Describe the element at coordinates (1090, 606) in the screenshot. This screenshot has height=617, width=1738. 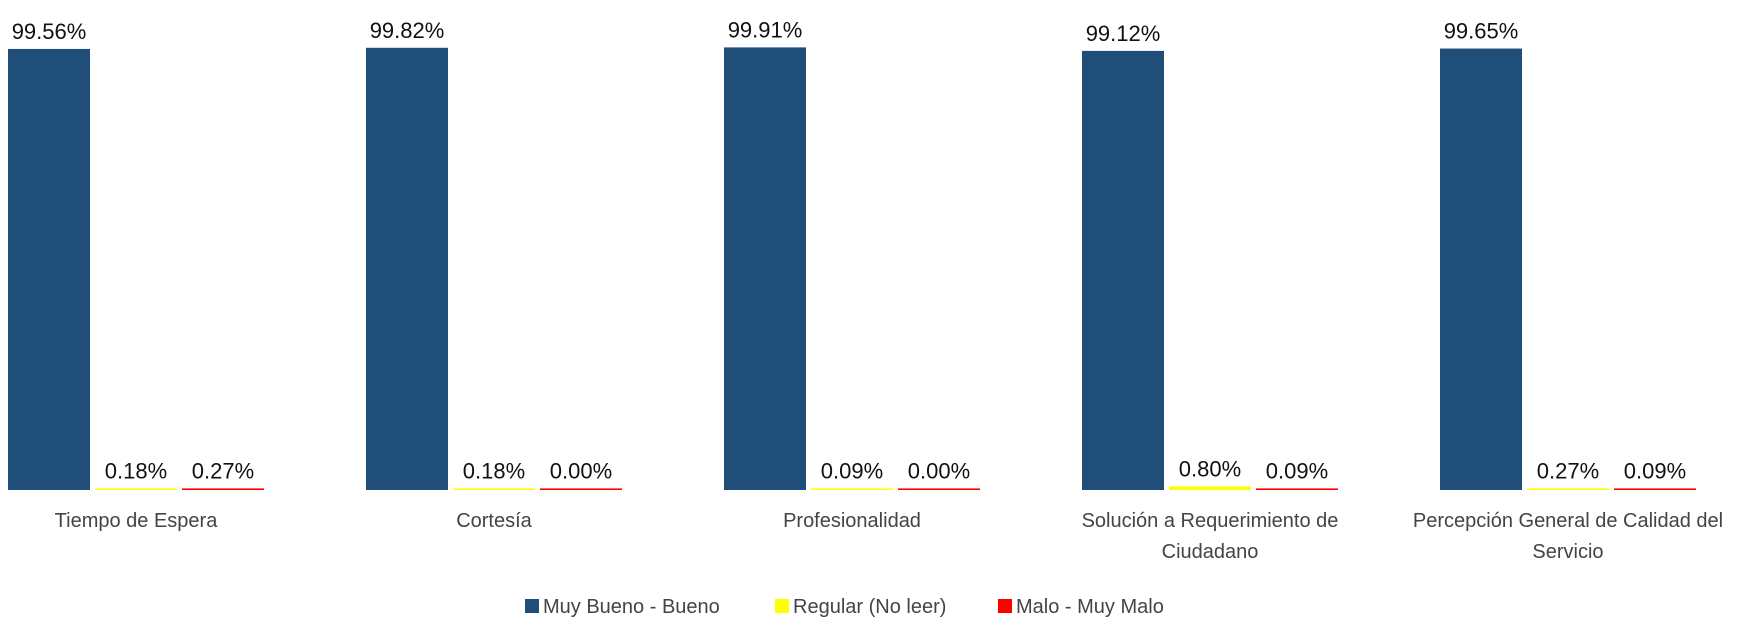
I see `legend-label-2: Malo - Muy Malo` at that location.